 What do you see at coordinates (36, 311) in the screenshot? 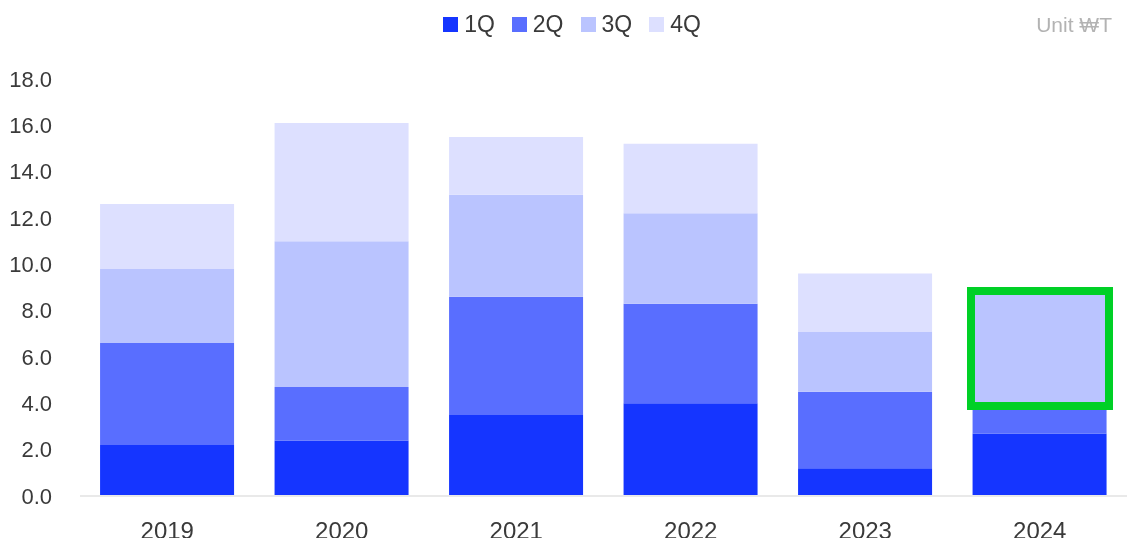
I see `y-tick-label: 8.0` at bounding box center [36, 311].